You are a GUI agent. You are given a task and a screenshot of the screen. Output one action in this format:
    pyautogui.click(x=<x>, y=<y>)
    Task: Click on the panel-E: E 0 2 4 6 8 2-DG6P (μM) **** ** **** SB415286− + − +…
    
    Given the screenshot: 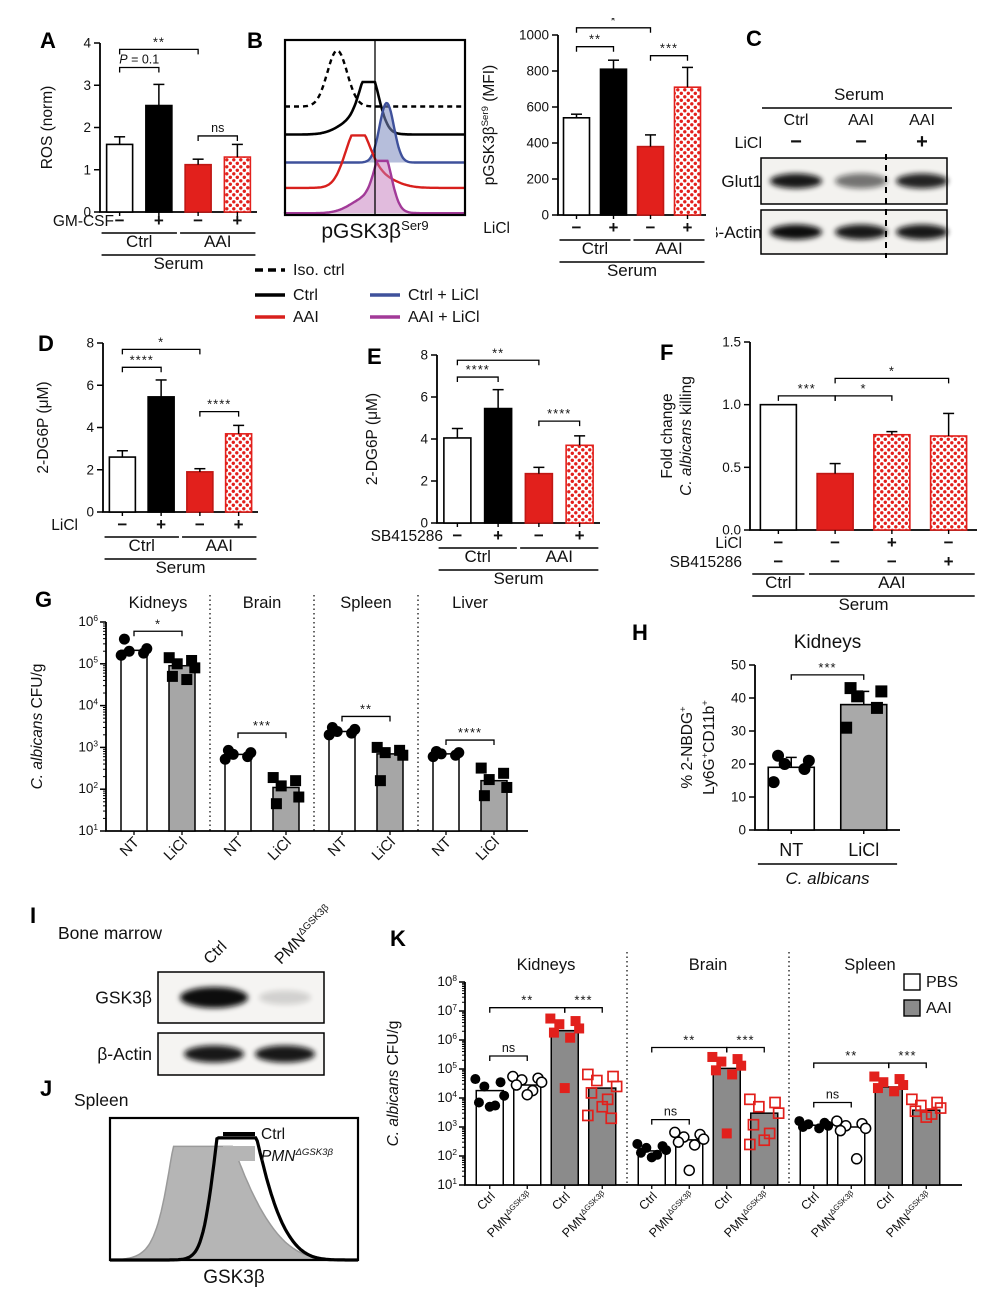 What is the action you would take?
    pyautogui.click(x=462, y=464)
    